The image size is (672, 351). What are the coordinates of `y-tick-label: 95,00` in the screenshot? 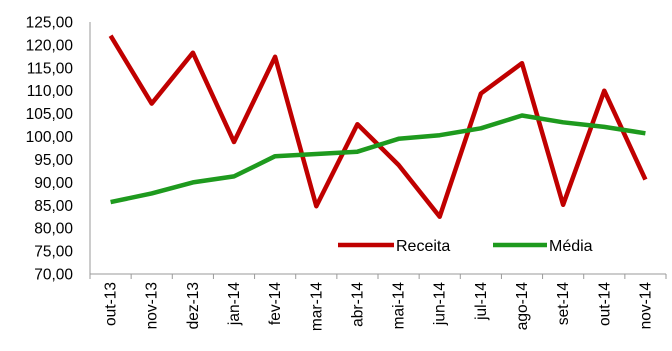 It's located at (53, 160).